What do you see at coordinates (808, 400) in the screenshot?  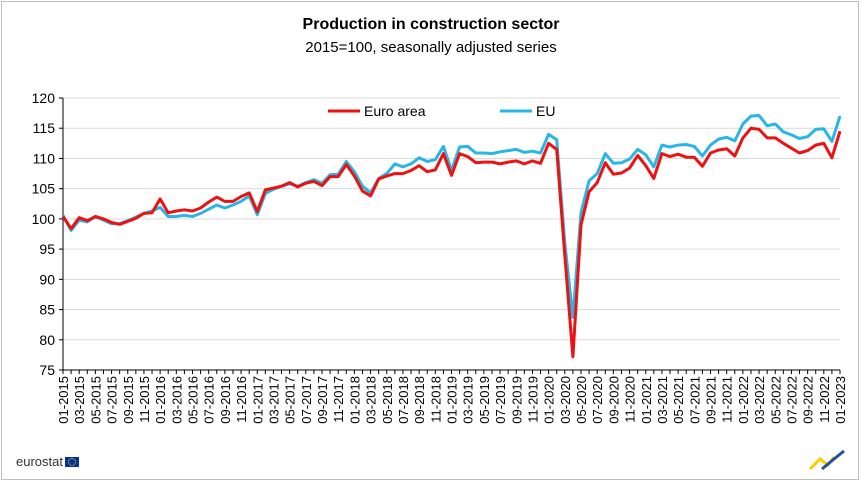 I see `x-tick-label: 09-2022` at bounding box center [808, 400].